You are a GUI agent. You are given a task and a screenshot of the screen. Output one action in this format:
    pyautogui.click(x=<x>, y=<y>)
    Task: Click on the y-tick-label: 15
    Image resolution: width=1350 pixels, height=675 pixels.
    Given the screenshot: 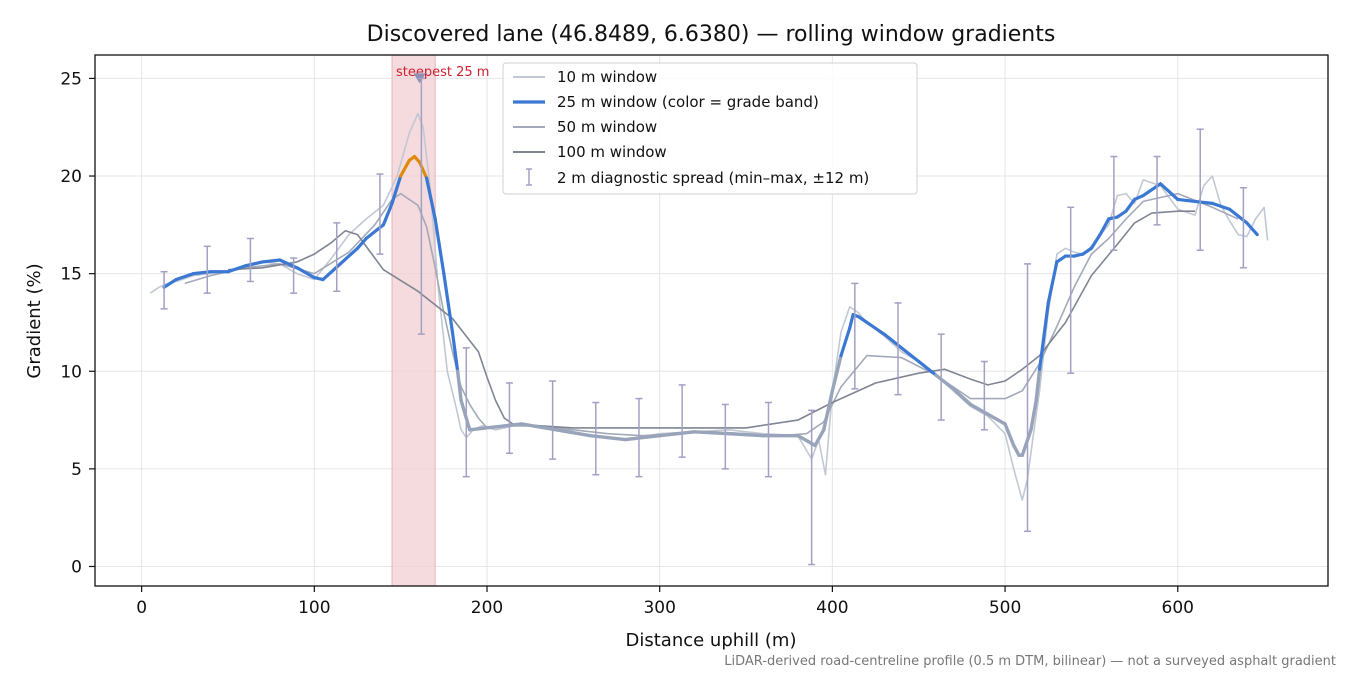 What is the action you would take?
    pyautogui.click(x=71, y=275)
    